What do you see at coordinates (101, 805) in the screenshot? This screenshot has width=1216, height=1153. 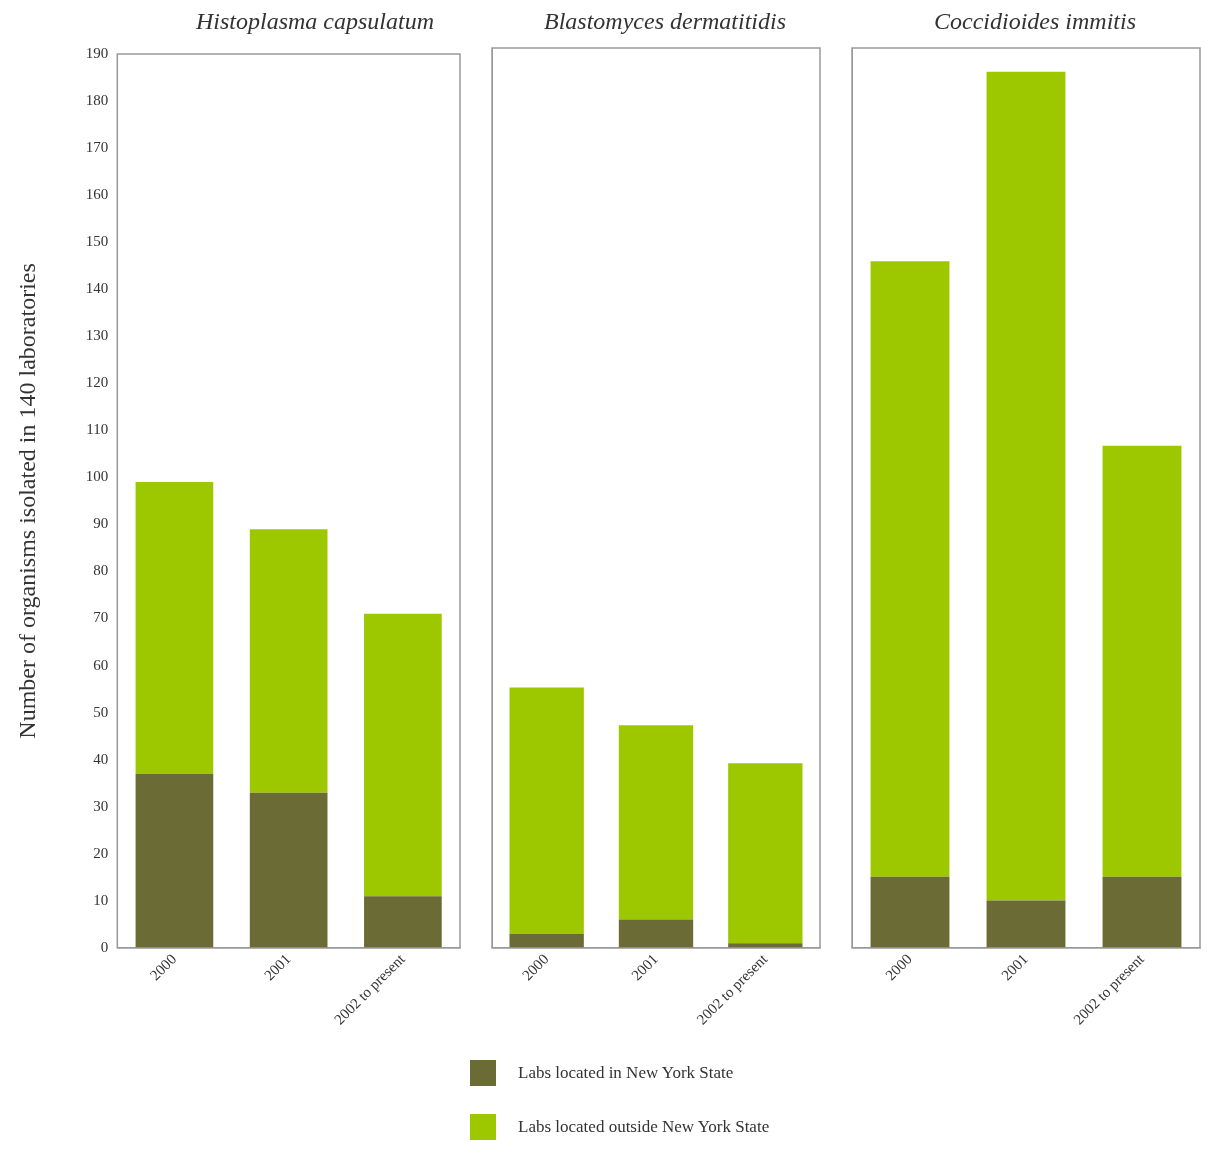 I see `y-tick-label: 30` at bounding box center [101, 805].